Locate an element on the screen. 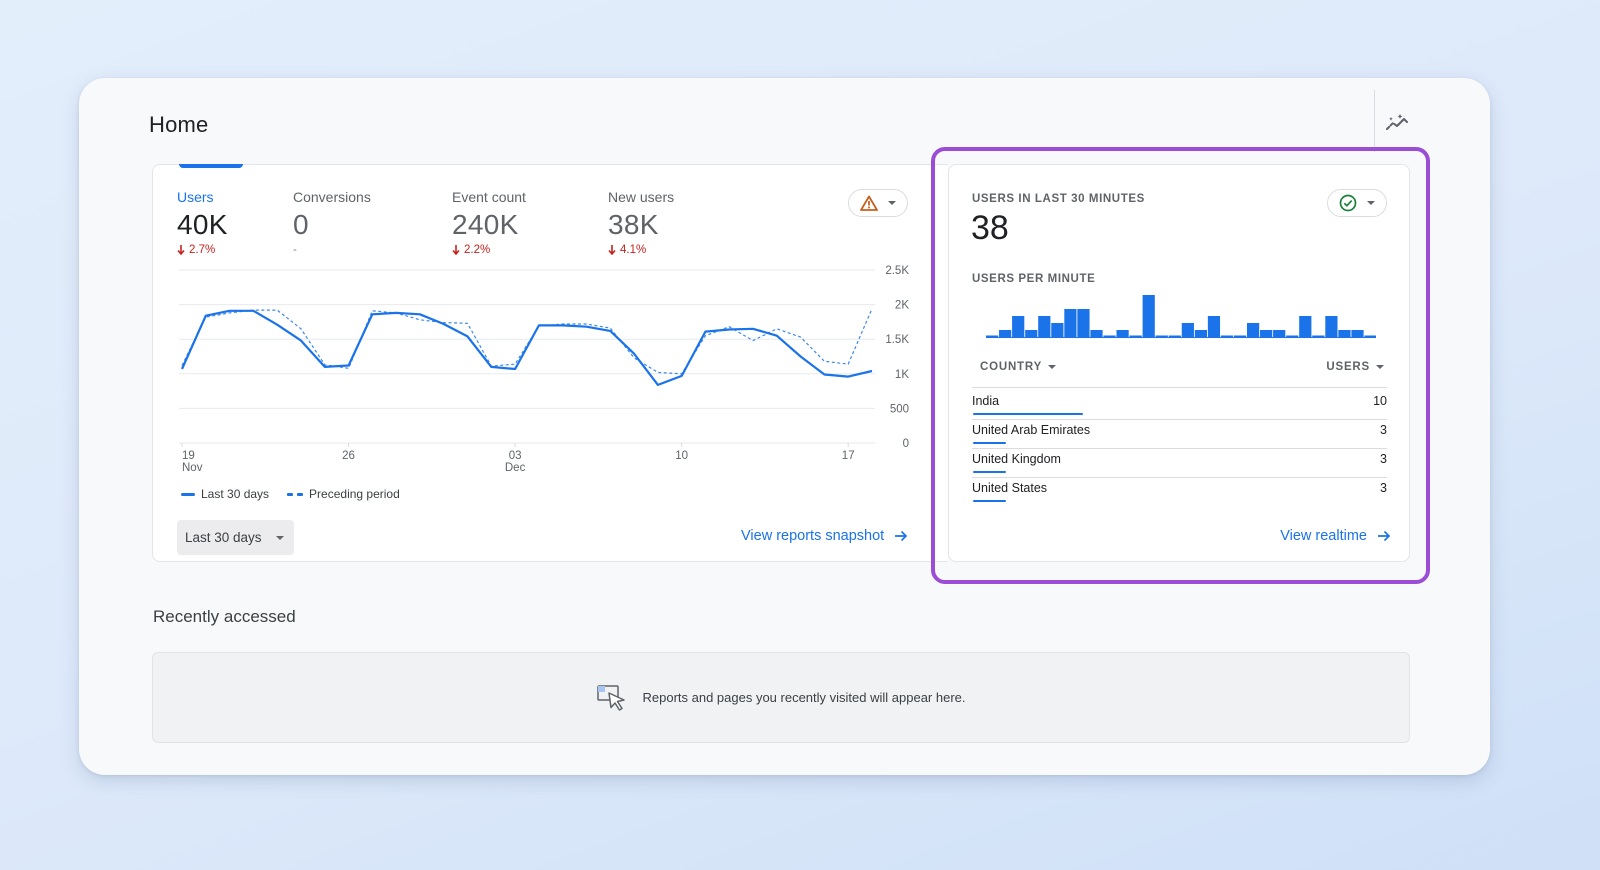 The width and height of the screenshot is (1600, 870). page-title: Home is located at coordinates (179, 124).